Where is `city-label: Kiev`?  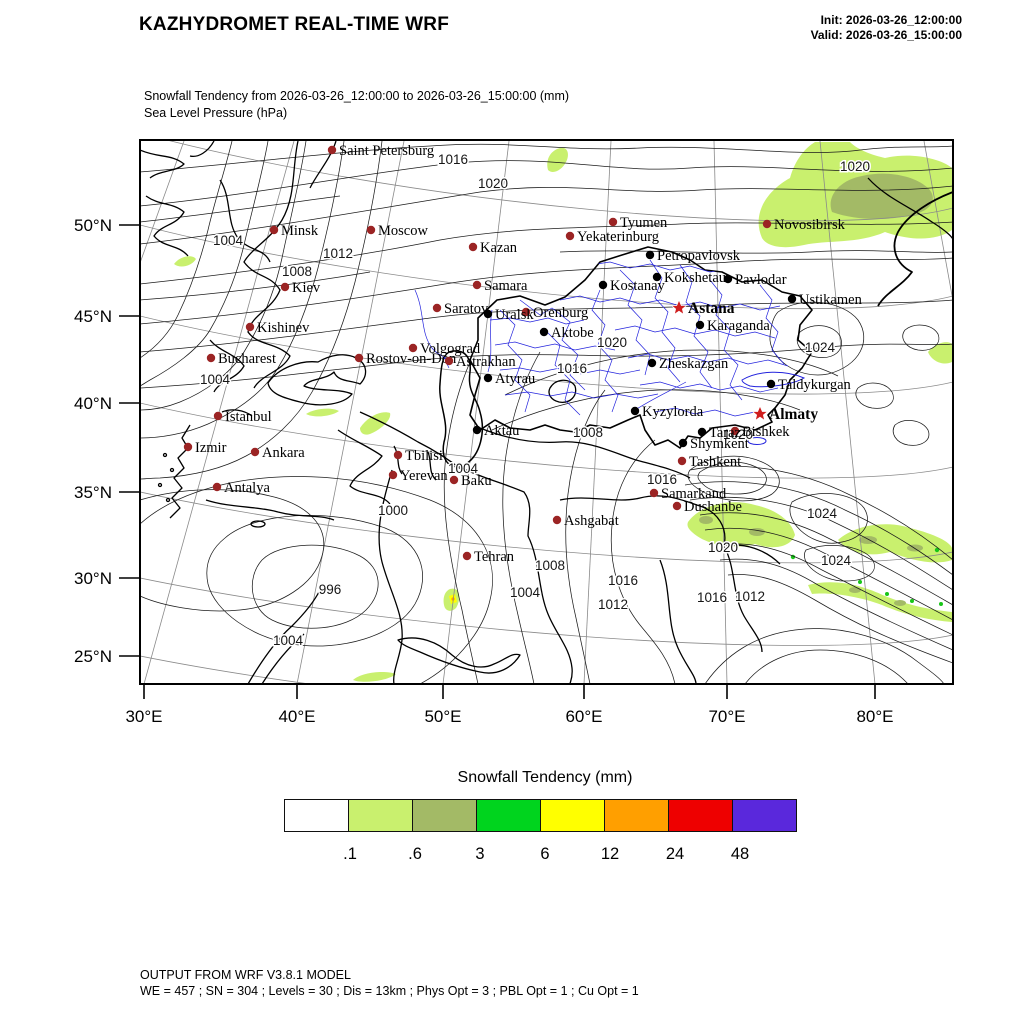 city-label: Kiev is located at coordinates (306, 288).